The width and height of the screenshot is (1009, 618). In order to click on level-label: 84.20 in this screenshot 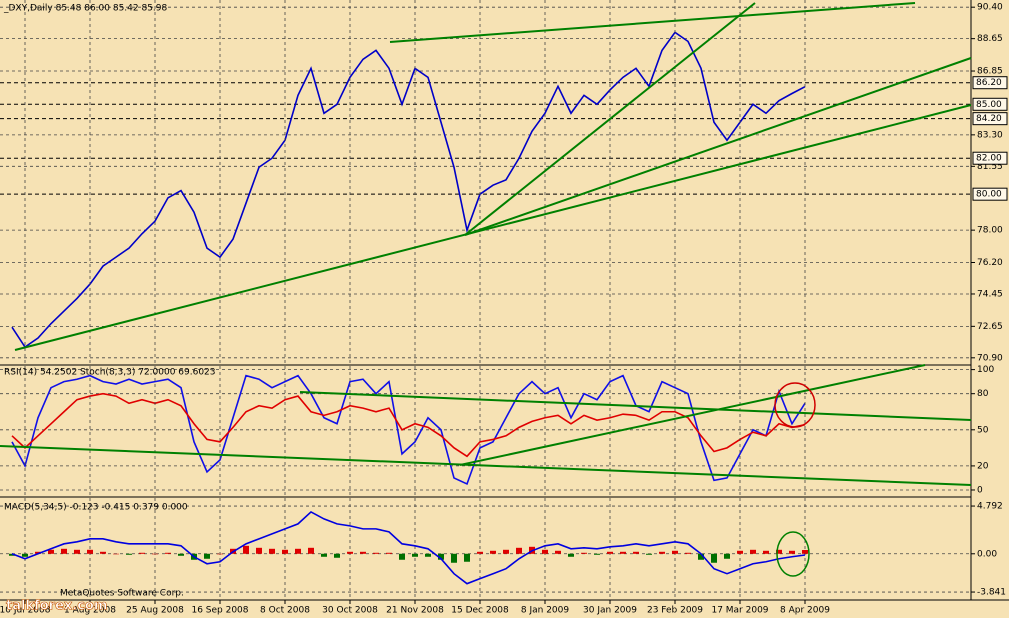, I will do `click(989, 119)`.